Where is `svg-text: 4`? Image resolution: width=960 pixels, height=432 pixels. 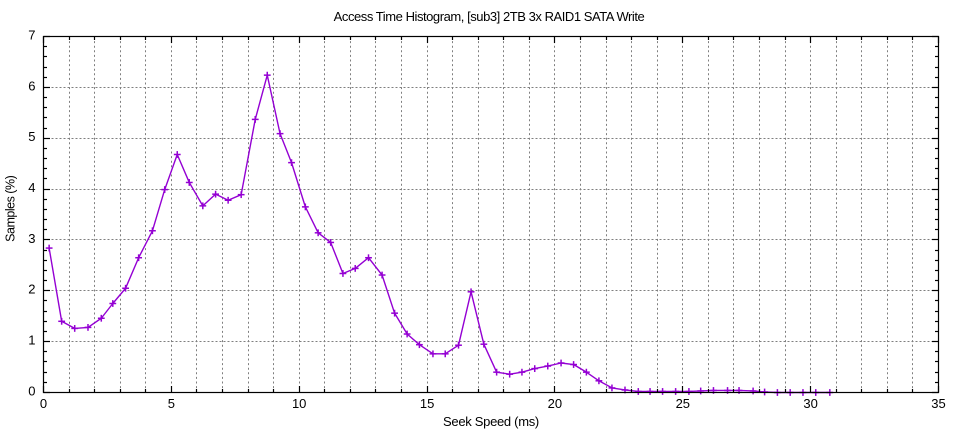
svg-text: 4 is located at coordinates (31, 187).